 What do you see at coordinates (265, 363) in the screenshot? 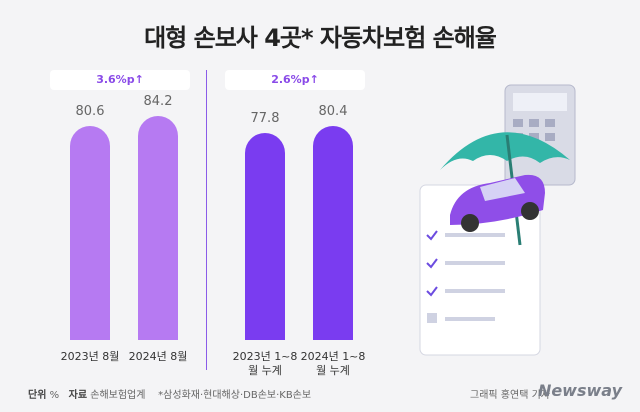
I see `category-label: 2023년 1~8월 누계` at bounding box center [265, 363].